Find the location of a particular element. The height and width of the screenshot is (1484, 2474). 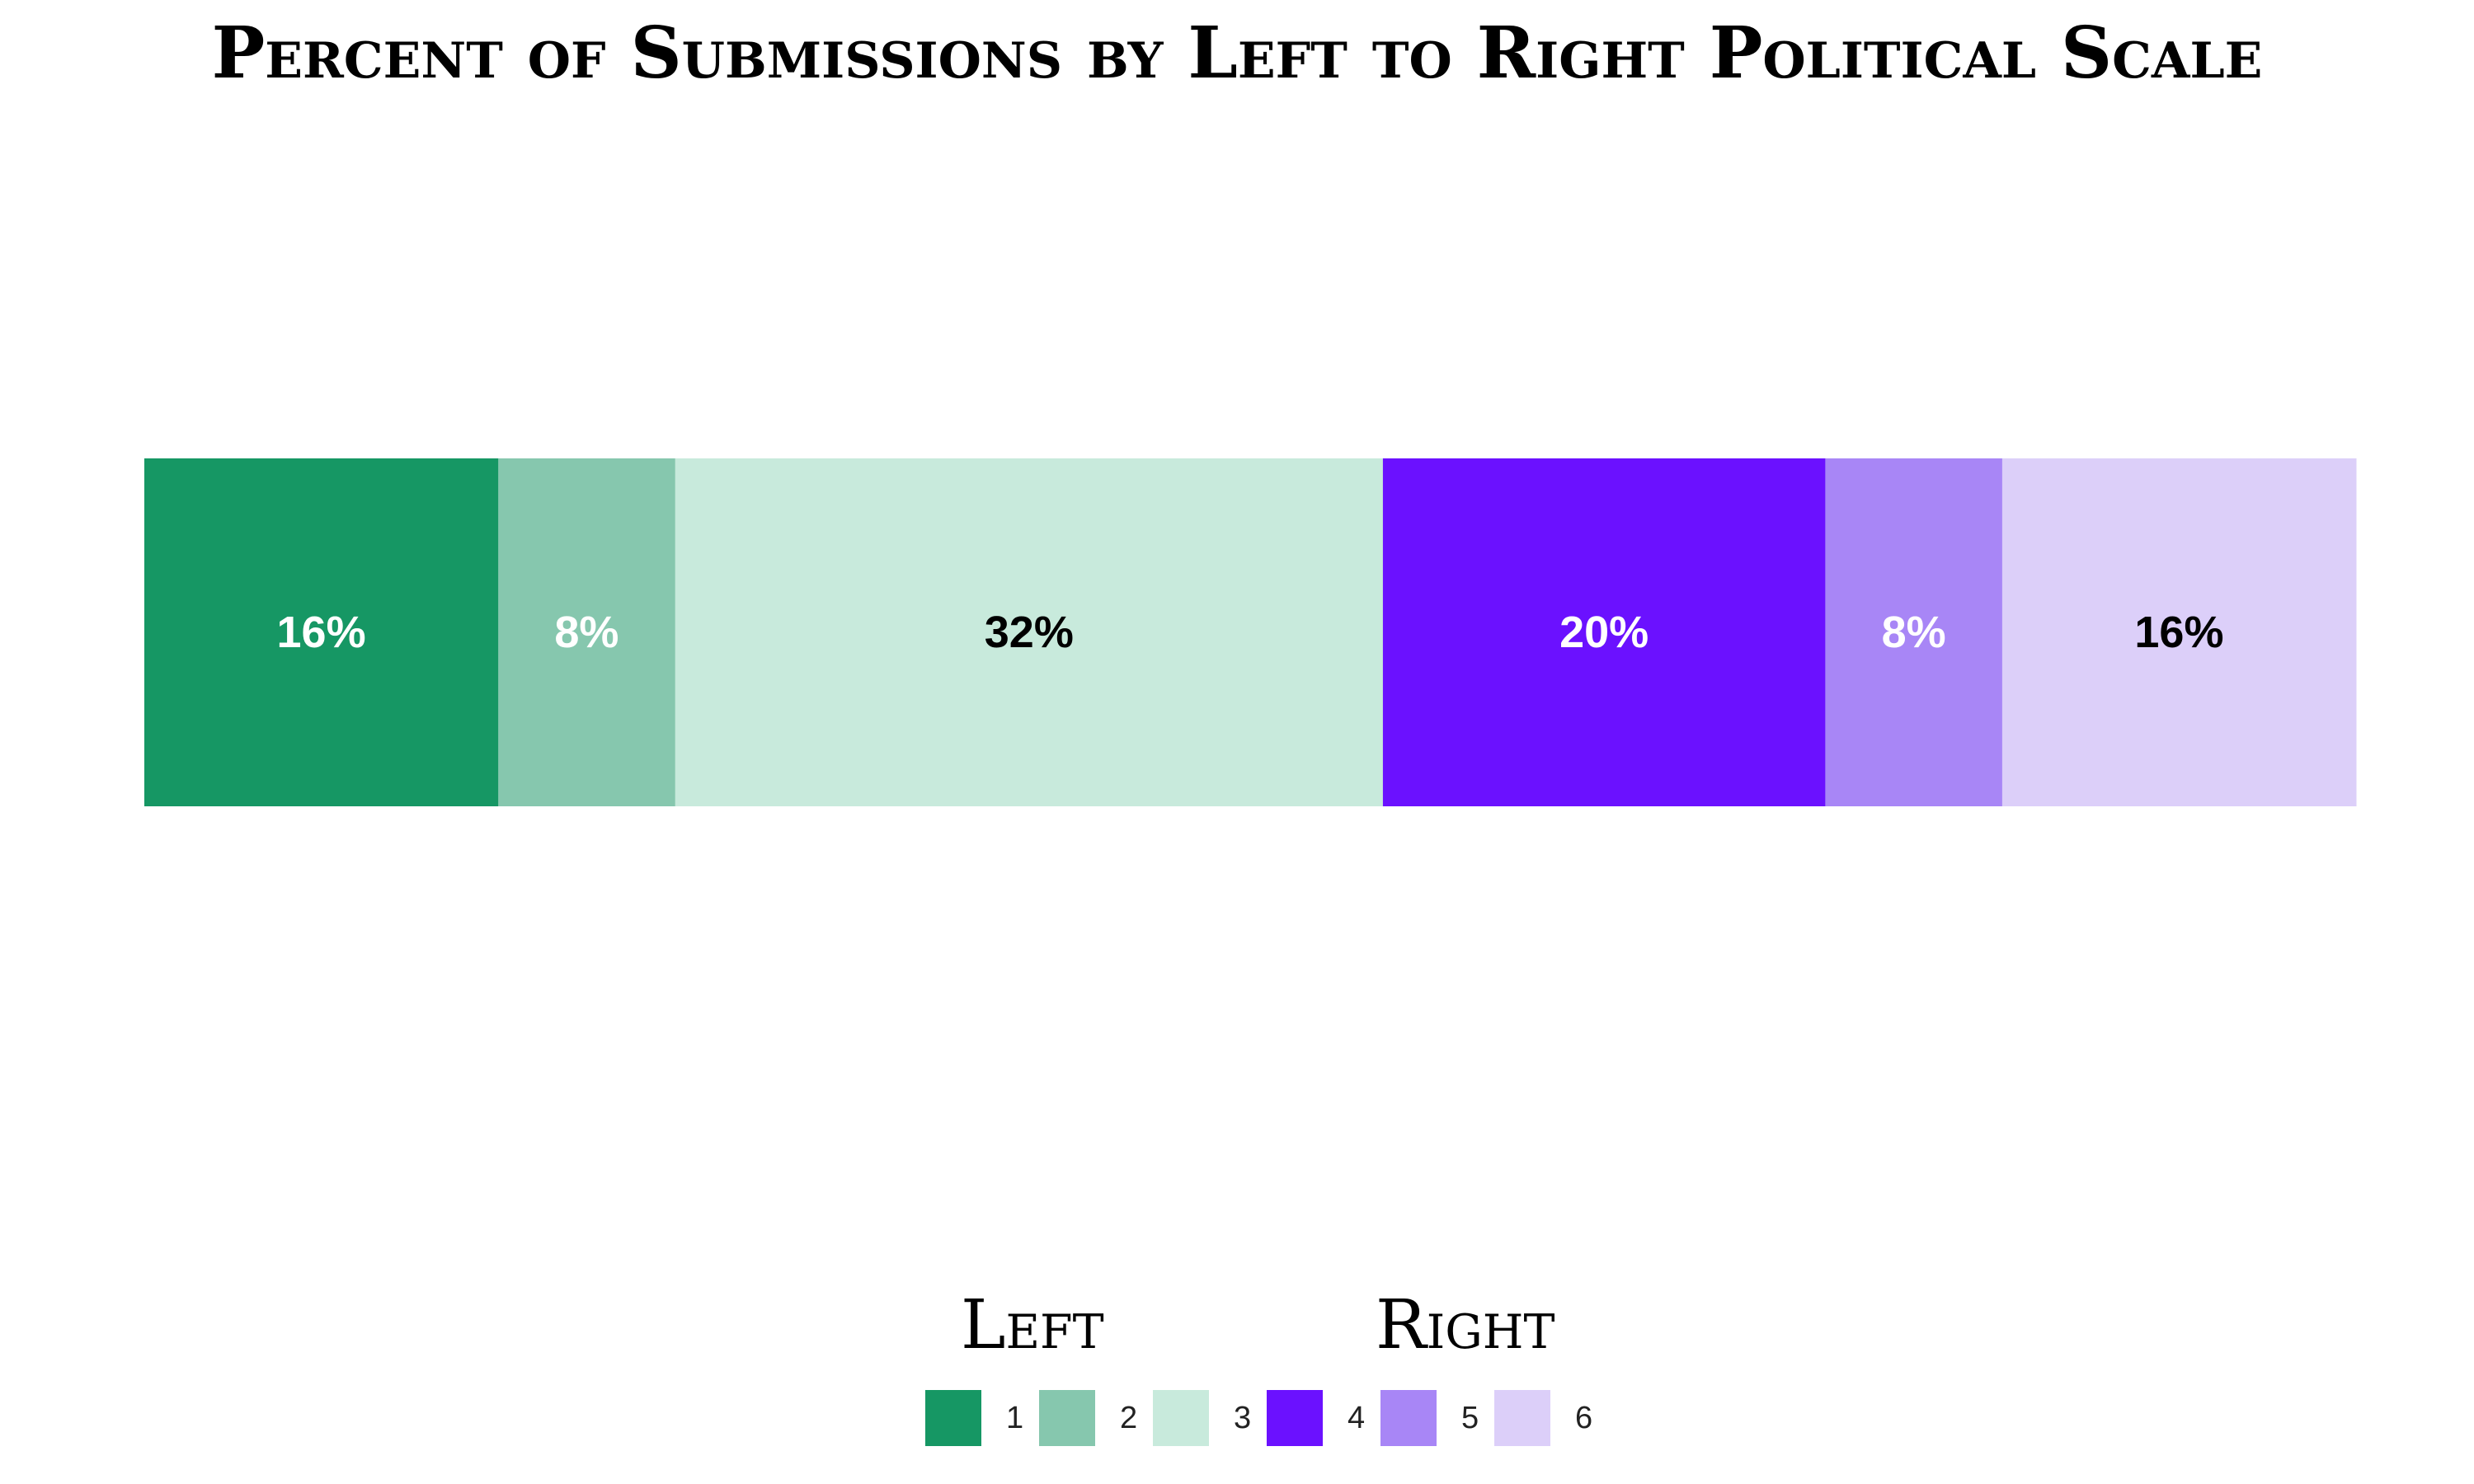

data-label-3: 32% is located at coordinates (1029, 632).